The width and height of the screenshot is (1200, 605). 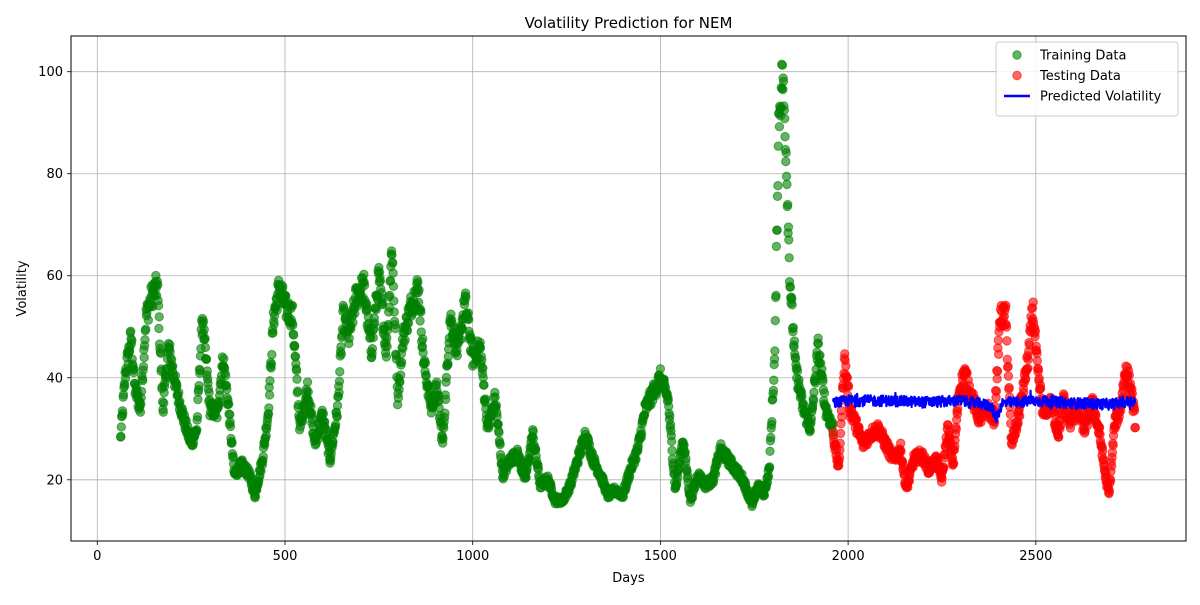 What do you see at coordinates (1035, 556) in the screenshot?
I see `x-tick-label: 2500` at bounding box center [1035, 556].